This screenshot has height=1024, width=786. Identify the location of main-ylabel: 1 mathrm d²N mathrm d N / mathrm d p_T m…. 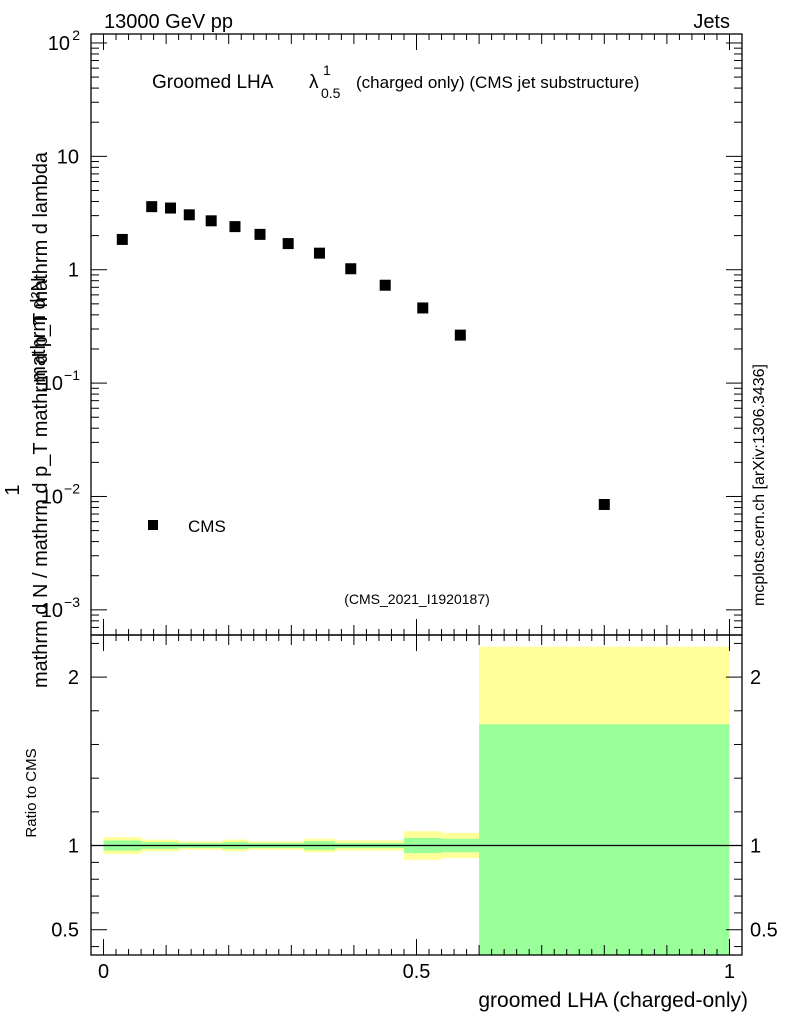
(27, 419).